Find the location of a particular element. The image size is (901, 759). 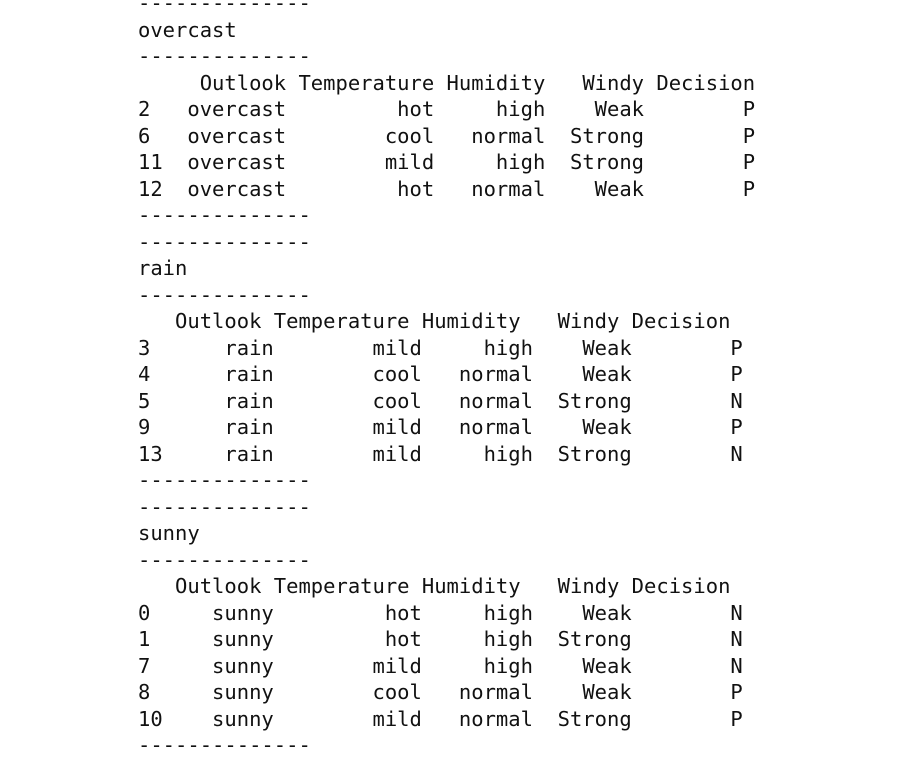

table-row: 6 overcast cool normal Strong P is located at coordinates (447, 135).